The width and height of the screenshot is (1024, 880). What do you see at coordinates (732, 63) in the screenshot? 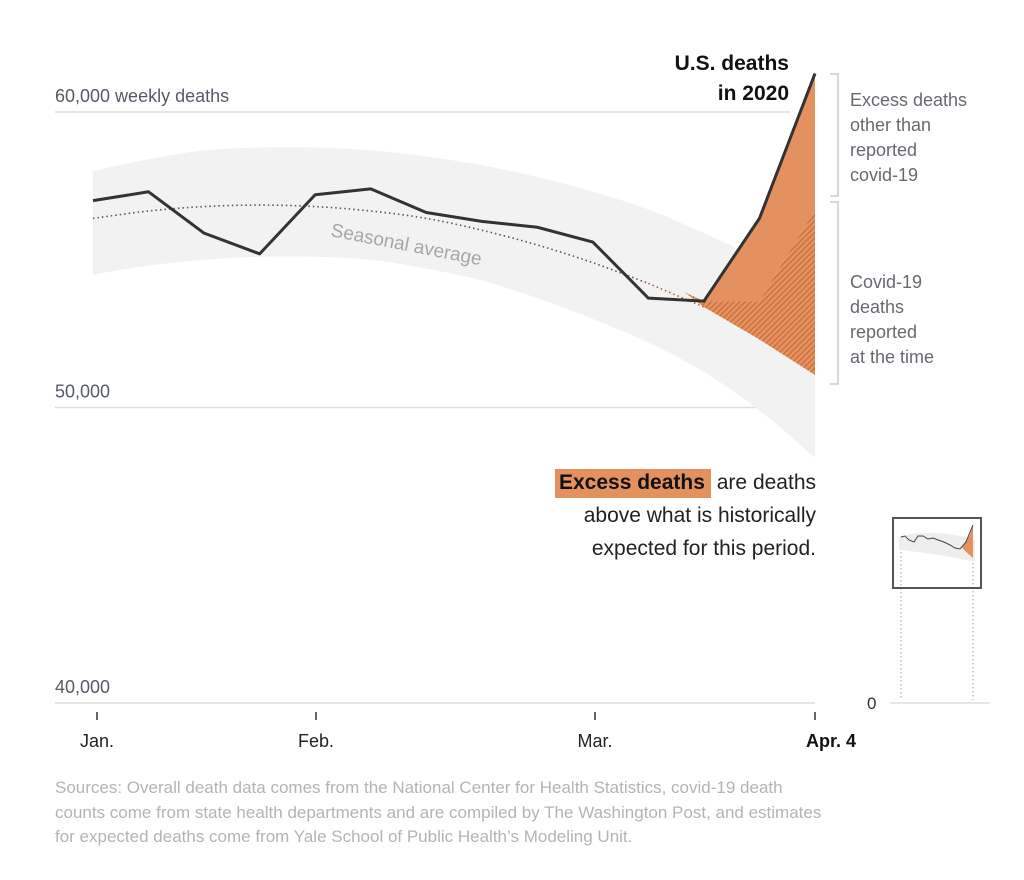
I see `chart-title-line-1: U.S. deaths` at bounding box center [732, 63].